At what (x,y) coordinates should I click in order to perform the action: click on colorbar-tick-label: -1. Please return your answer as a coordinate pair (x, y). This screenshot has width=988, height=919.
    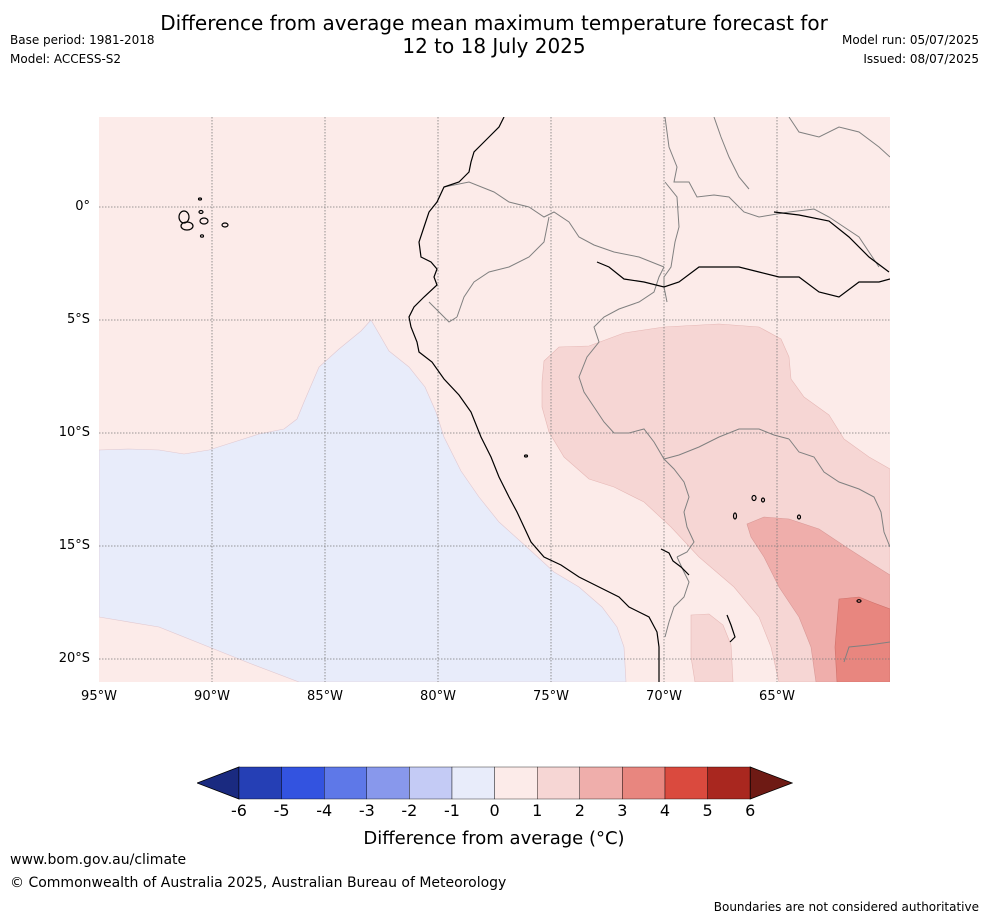
    Looking at the image, I should click on (452, 810).